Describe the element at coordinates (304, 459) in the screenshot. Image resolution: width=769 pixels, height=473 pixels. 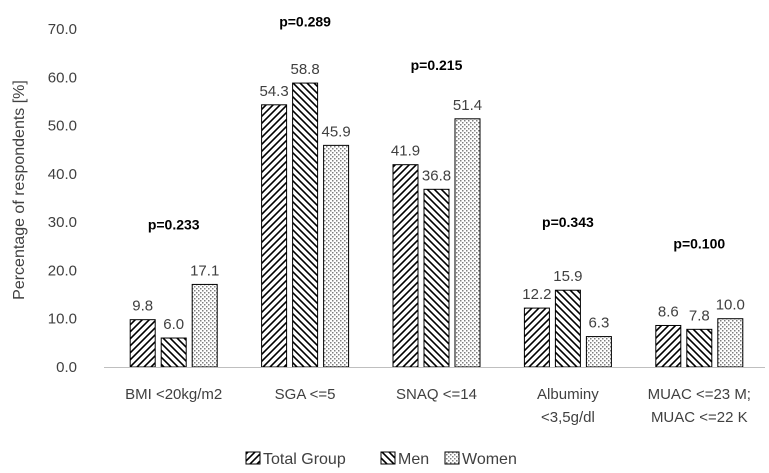
I see `legend-label: Total Group` at that location.